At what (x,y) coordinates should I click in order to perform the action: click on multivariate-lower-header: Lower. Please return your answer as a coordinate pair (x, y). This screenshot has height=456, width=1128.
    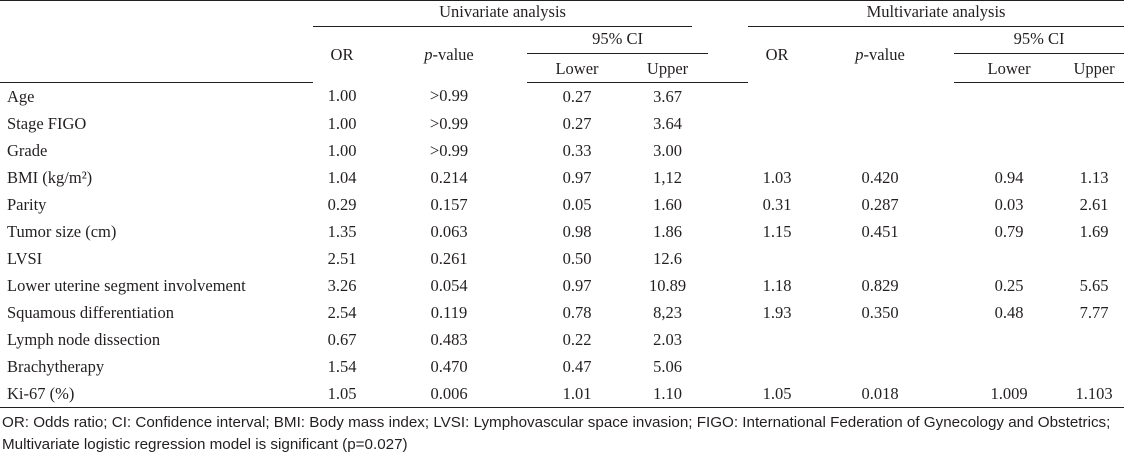
    Looking at the image, I should click on (1009, 69).